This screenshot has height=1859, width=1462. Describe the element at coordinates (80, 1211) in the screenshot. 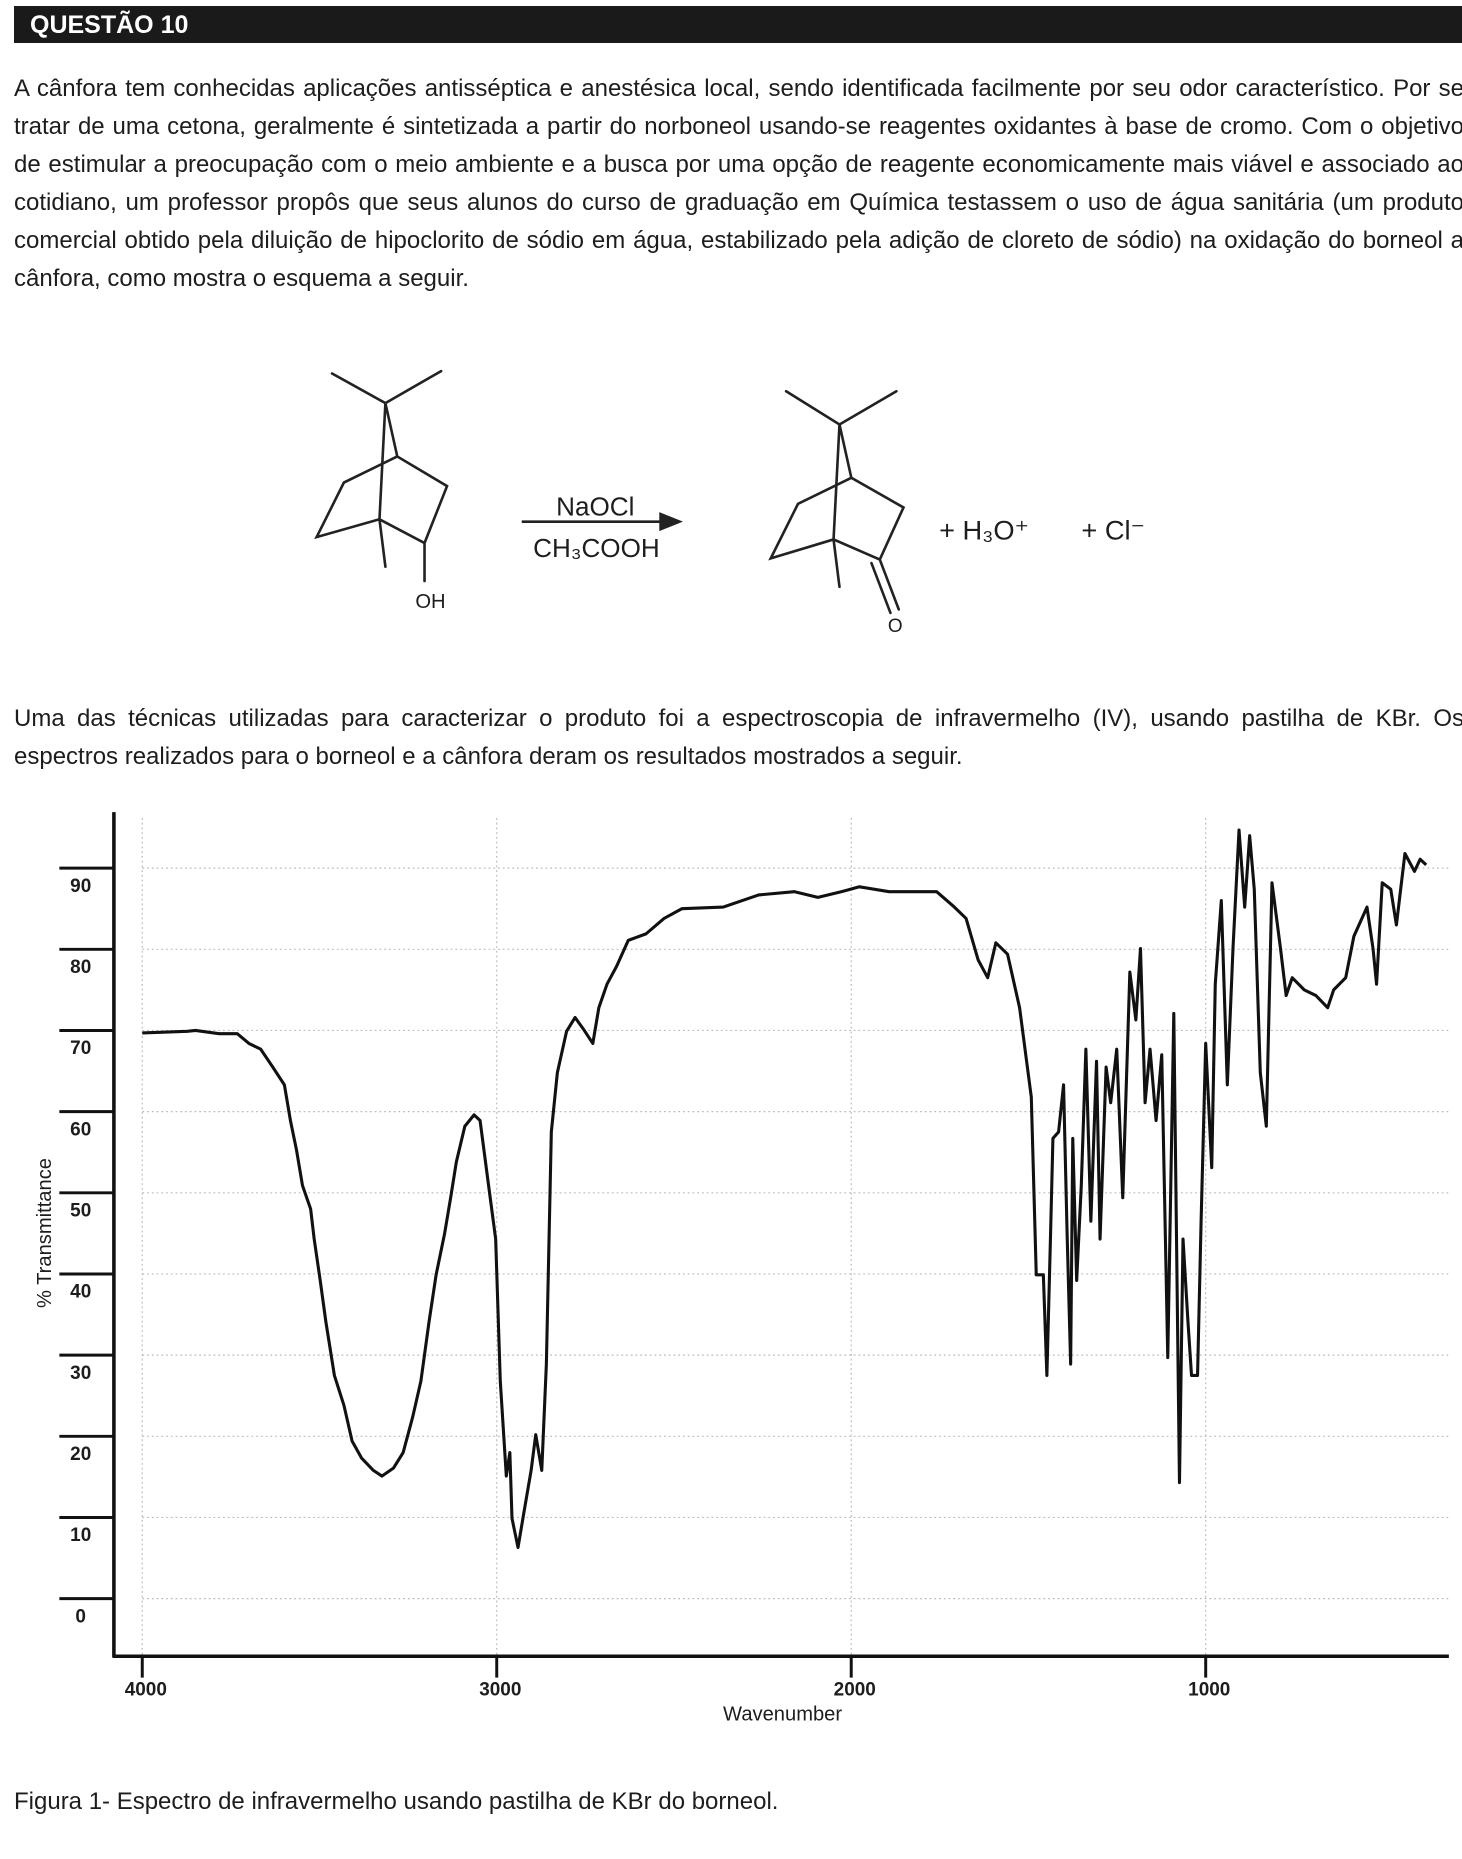

I see `y-tick-label: 50` at that location.